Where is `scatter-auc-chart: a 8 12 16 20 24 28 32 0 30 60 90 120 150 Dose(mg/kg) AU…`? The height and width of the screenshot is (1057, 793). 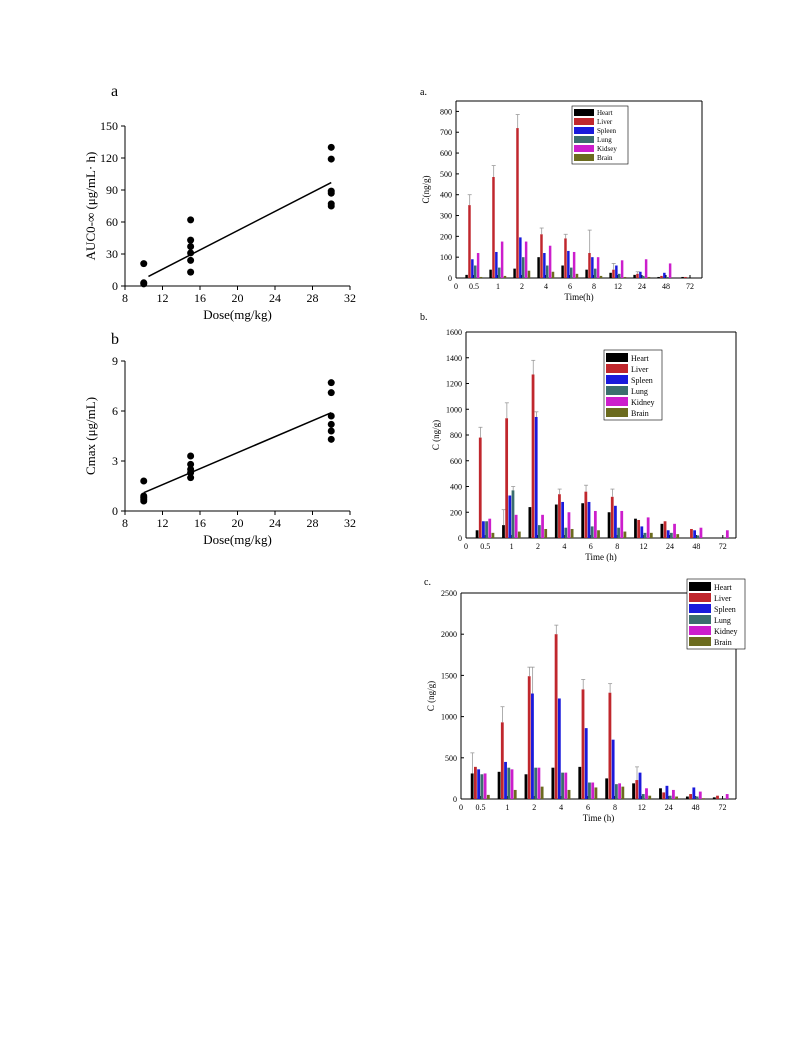
scatter-auc-chart: a 8 12 16 20 24 28 32 0 30 60 90 120 150 Dose(mg/kg) AU… is located at coordinates (219, 202).